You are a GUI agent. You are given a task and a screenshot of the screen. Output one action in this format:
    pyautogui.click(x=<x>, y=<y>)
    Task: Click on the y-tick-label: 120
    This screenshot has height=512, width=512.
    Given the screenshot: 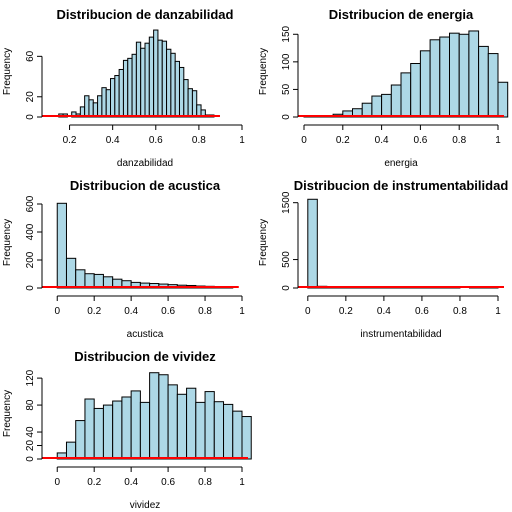 What is the action you would take?
    pyautogui.click(x=30, y=377)
    